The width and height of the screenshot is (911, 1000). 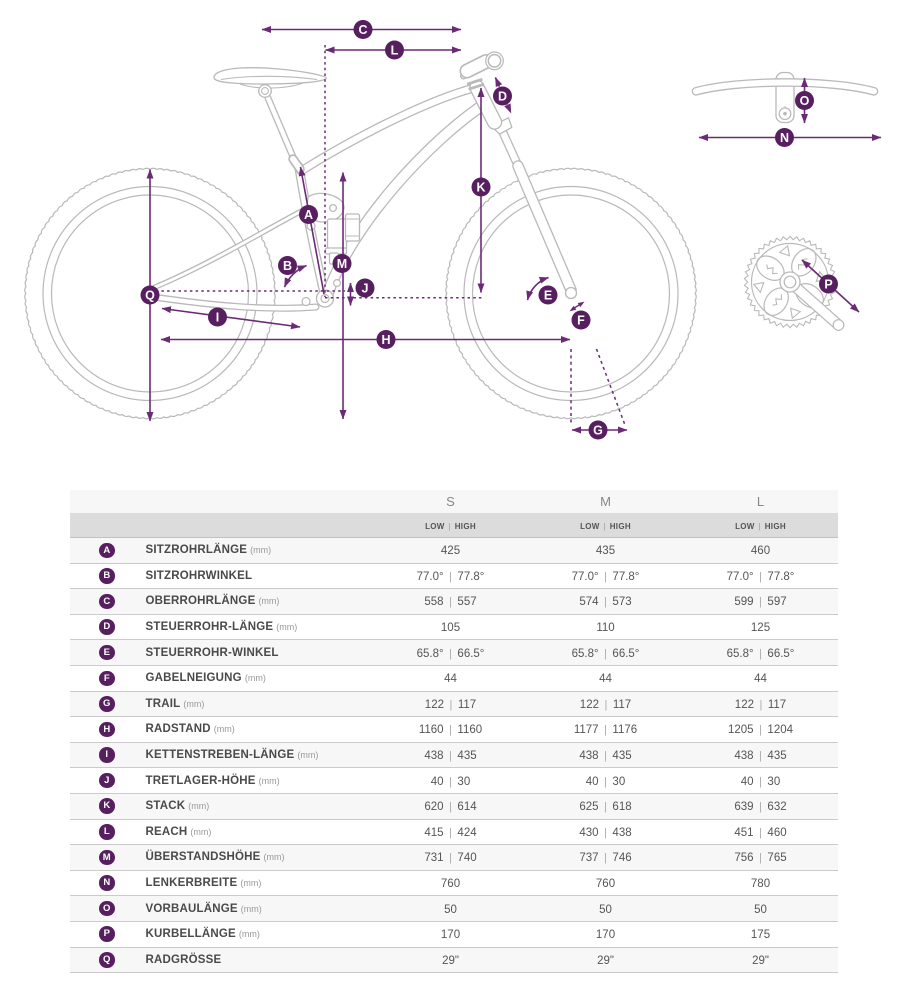 I want to click on svg-text: A, so click(x=308, y=215).